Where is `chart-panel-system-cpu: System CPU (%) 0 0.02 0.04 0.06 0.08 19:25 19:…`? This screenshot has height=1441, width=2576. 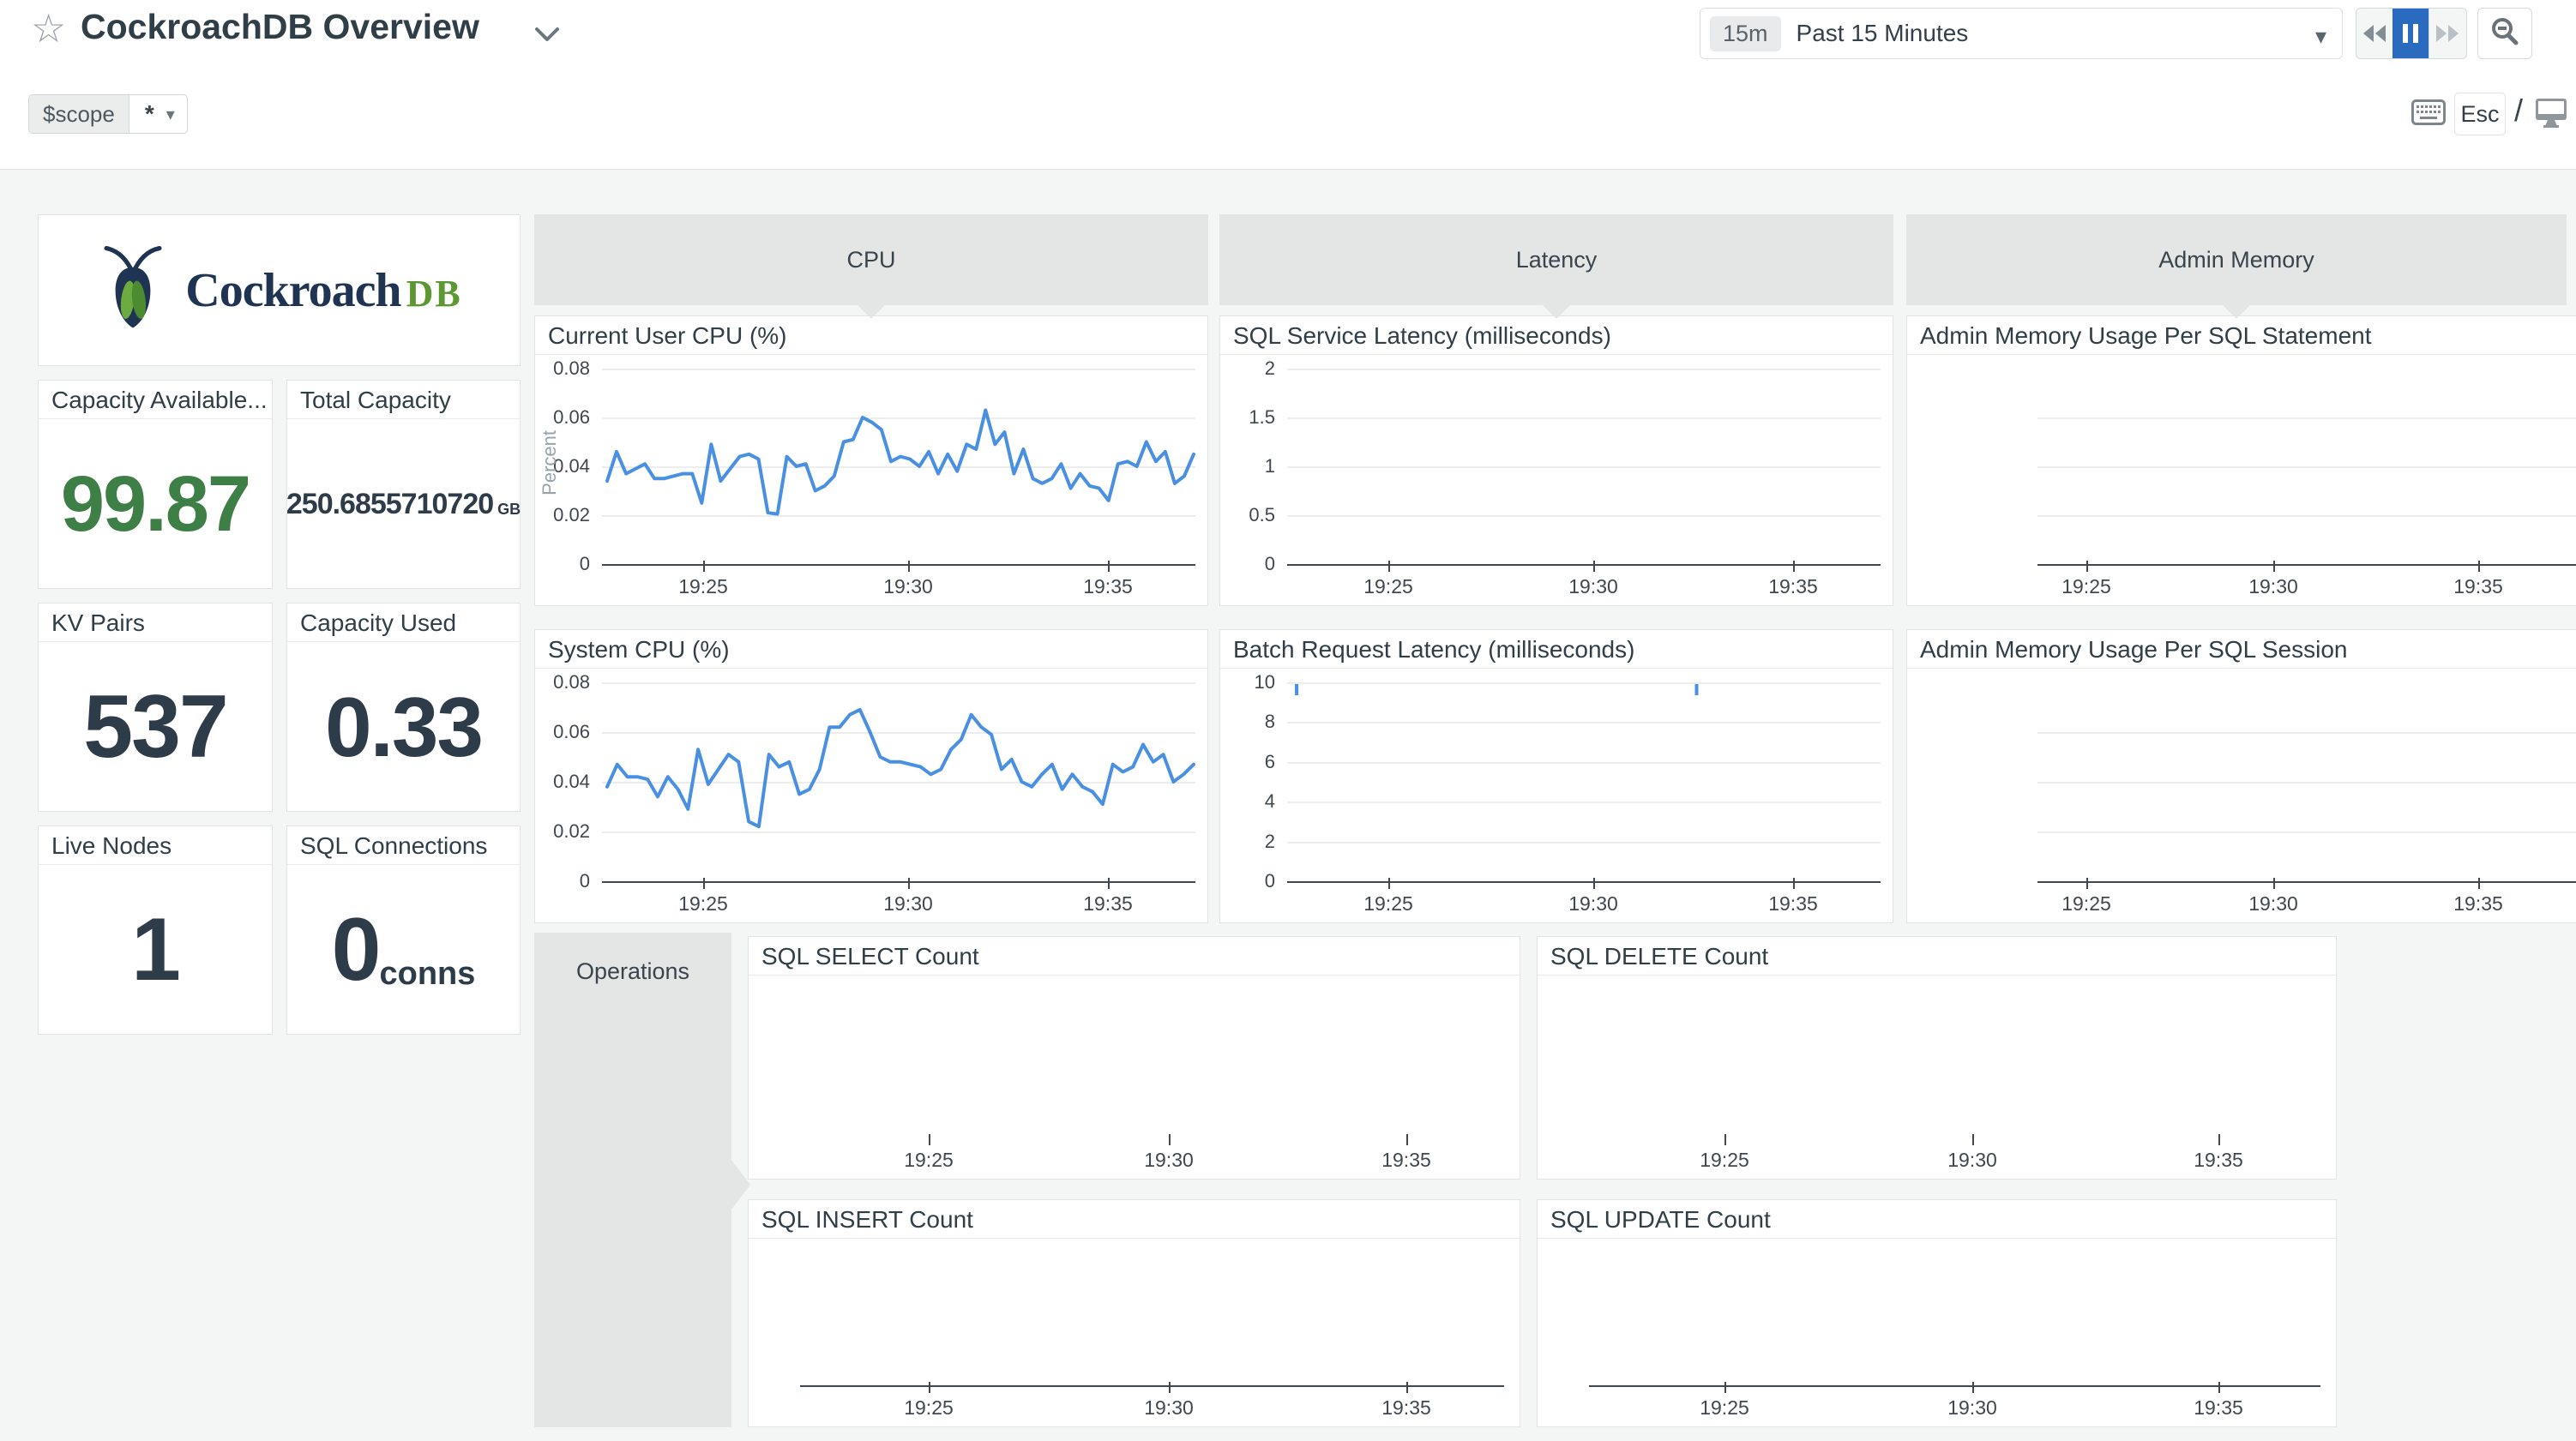
chart-panel-system-cpu: System CPU (%) 0 0.02 0.04 0.06 0.08 19:25 19:… is located at coordinates (871, 776).